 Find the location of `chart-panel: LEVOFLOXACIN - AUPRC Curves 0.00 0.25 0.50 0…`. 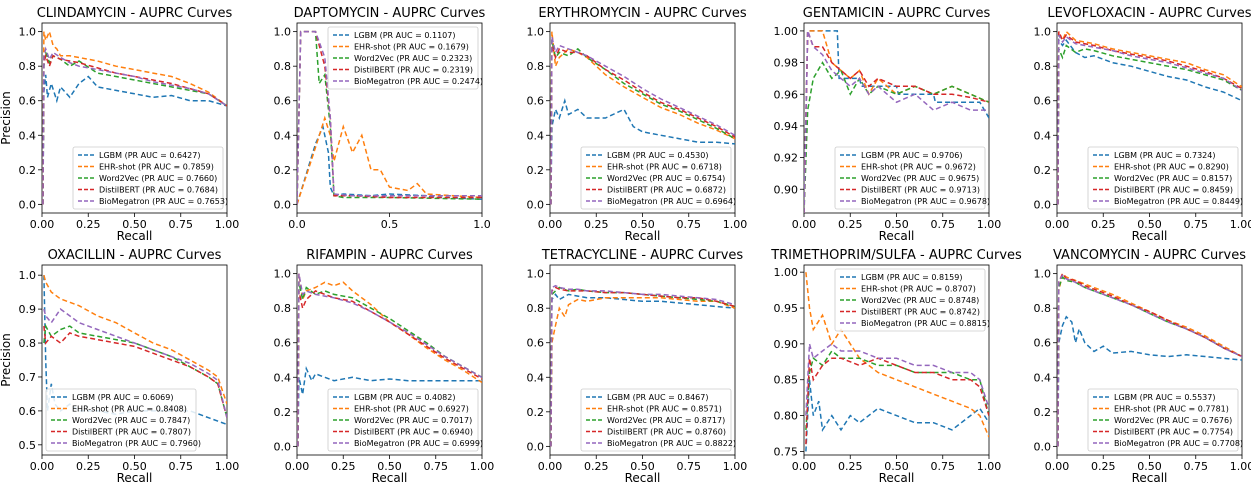

chart-panel: LEVOFLOXACIN - AUPRC Curves 0.00 0.25 0.50 0… is located at coordinates (1142, 124).